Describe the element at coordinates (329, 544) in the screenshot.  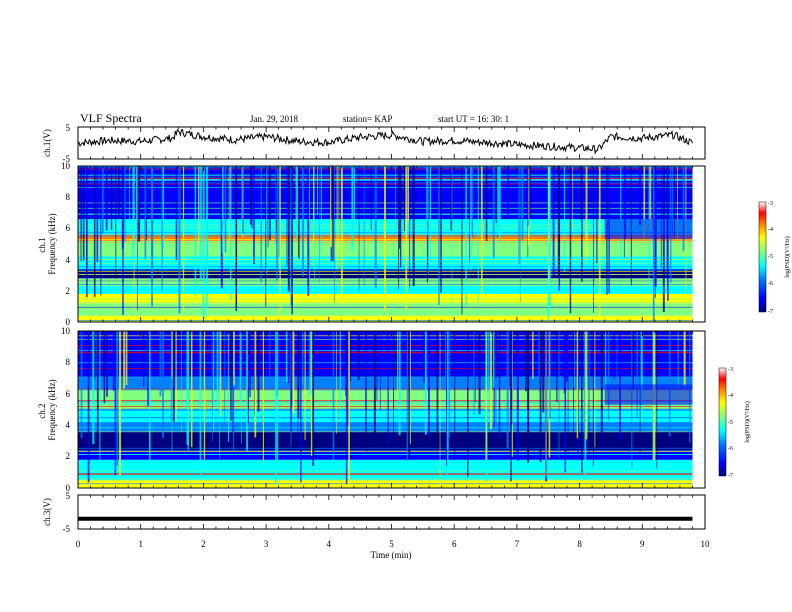
I see `x-tick-label: 4` at that location.